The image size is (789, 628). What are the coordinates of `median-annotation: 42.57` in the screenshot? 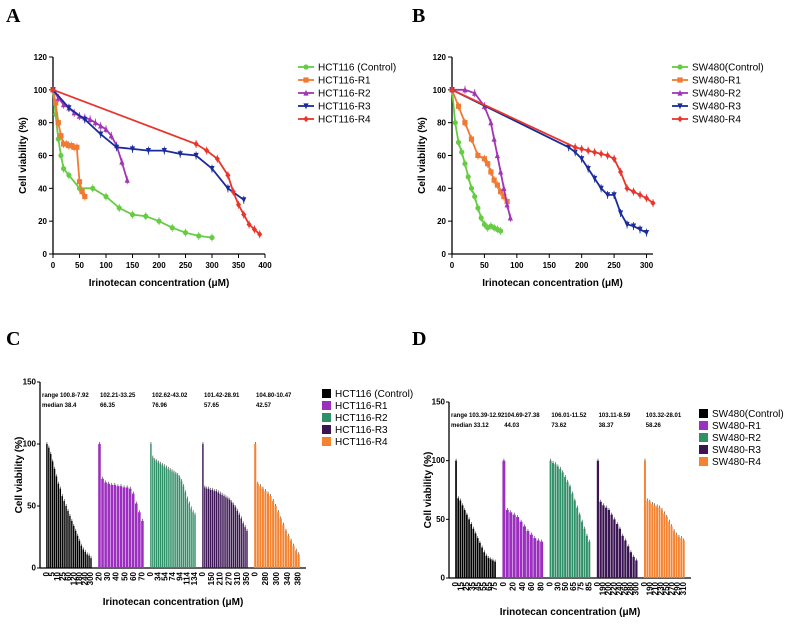 It's located at (264, 406).